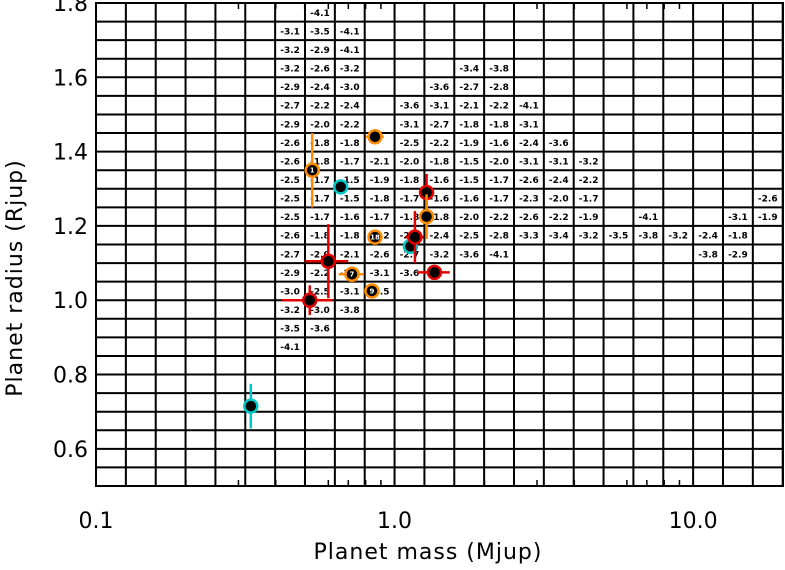 The height and width of the screenshot is (570, 785). I want to click on y-tick-label: 1.0, so click(70, 301).